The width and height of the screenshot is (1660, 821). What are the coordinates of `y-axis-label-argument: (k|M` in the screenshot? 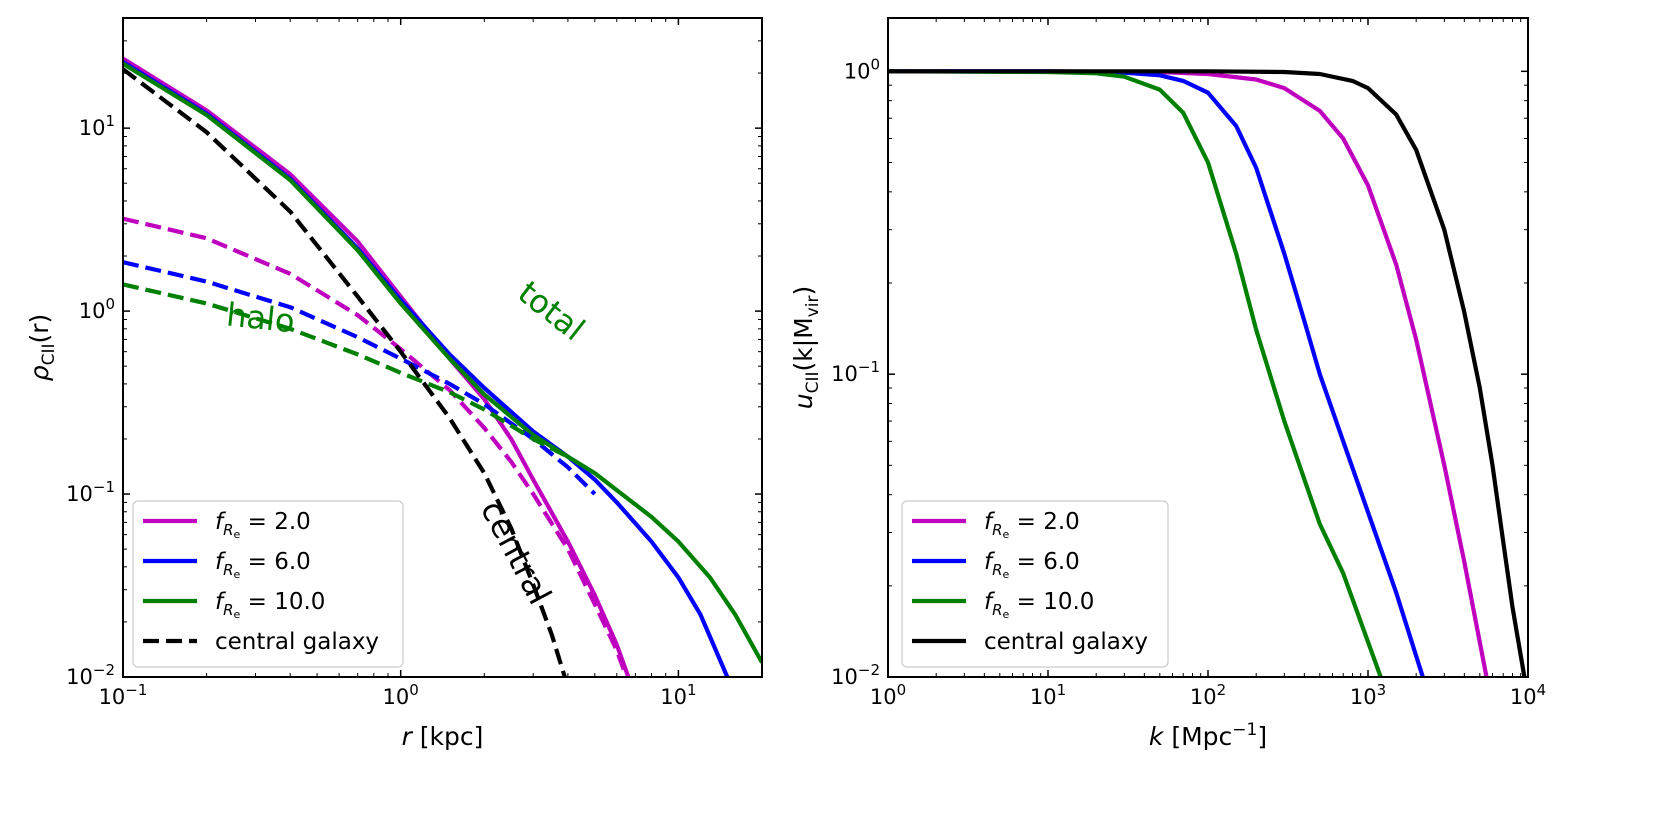 It's located at (803, 344).